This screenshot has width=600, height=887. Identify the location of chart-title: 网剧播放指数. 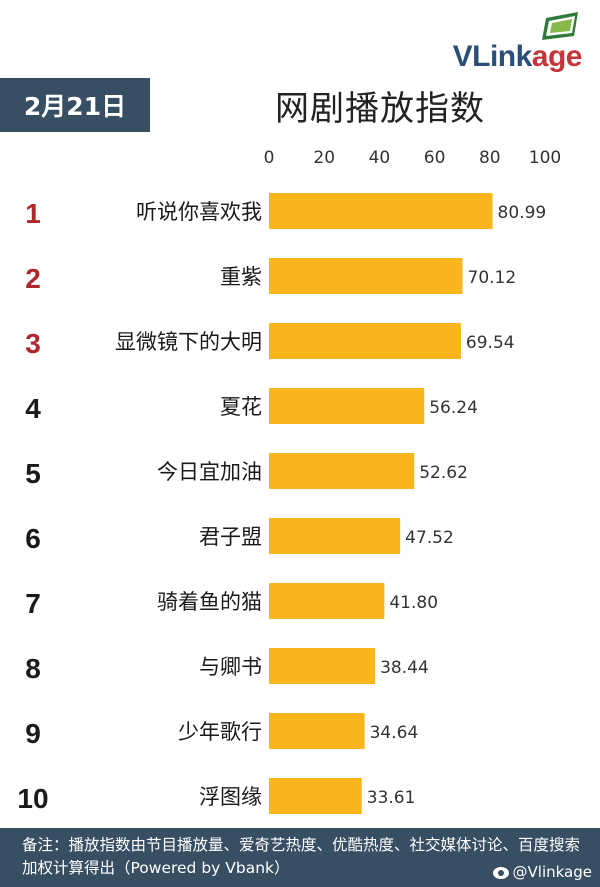
(380, 108).